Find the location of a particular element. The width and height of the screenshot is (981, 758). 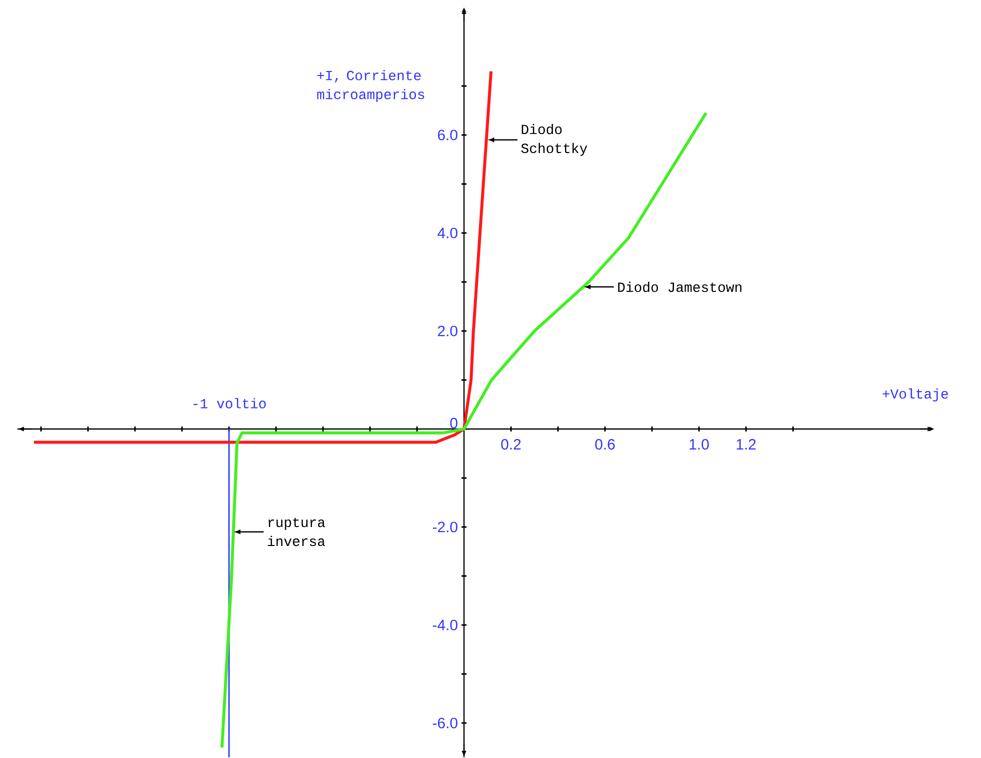

x-tick-label: 0.2 is located at coordinates (511, 444).